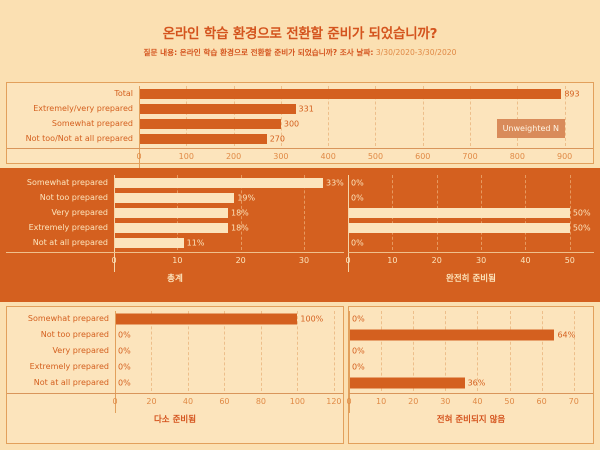 The width and height of the screenshot is (600, 450). Describe the element at coordinates (312, 319) in the screenshot. I see `bar-value-label: 100%` at that location.